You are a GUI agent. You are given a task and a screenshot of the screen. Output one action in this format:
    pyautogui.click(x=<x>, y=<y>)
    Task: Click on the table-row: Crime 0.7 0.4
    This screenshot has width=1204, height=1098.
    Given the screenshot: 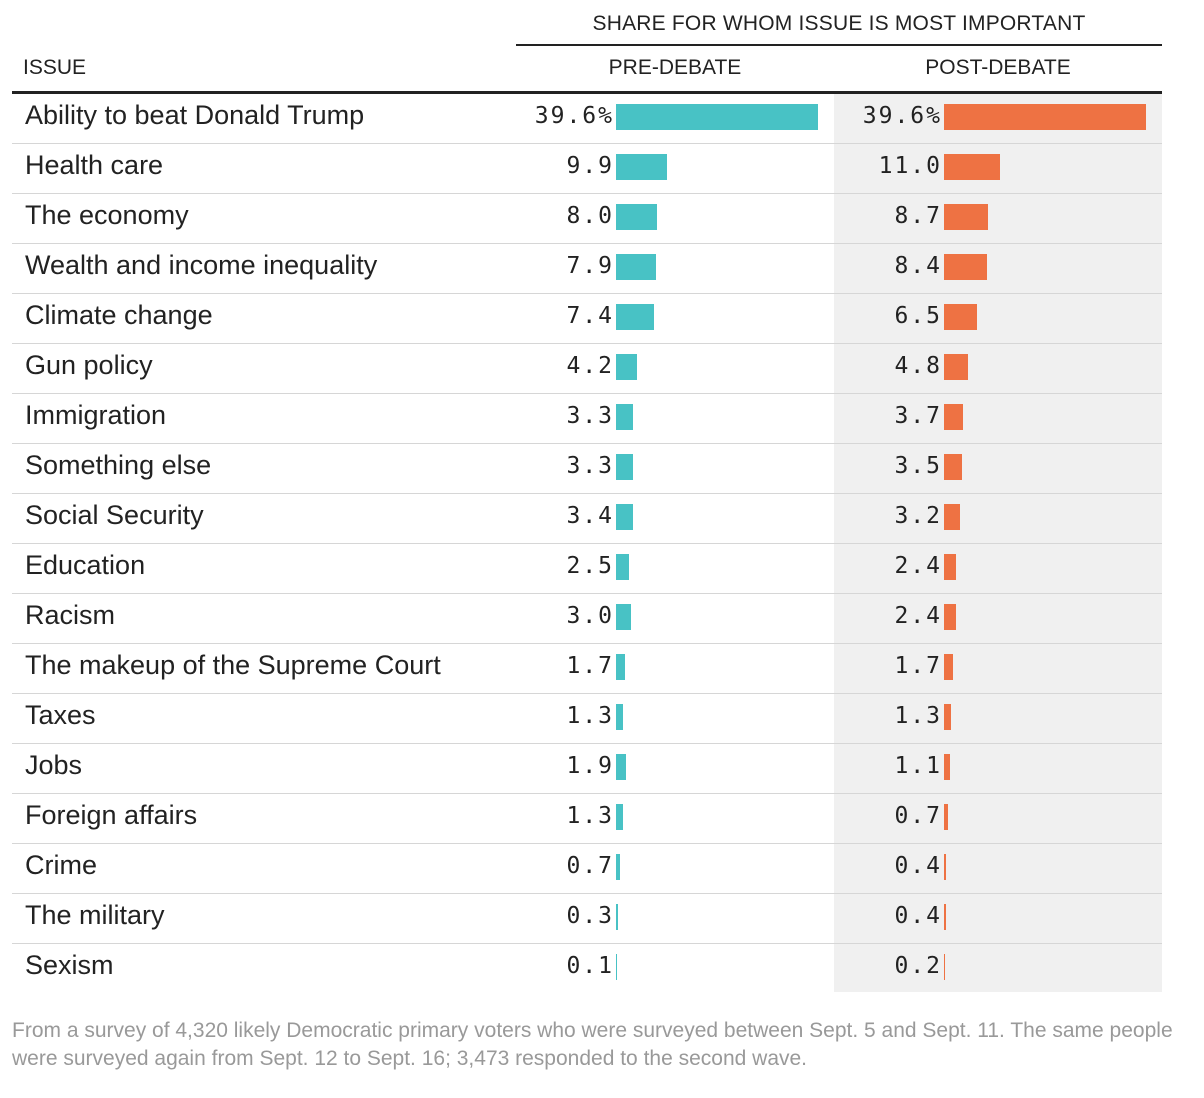 What is the action you would take?
    pyautogui.click(x=587, y=869)
    